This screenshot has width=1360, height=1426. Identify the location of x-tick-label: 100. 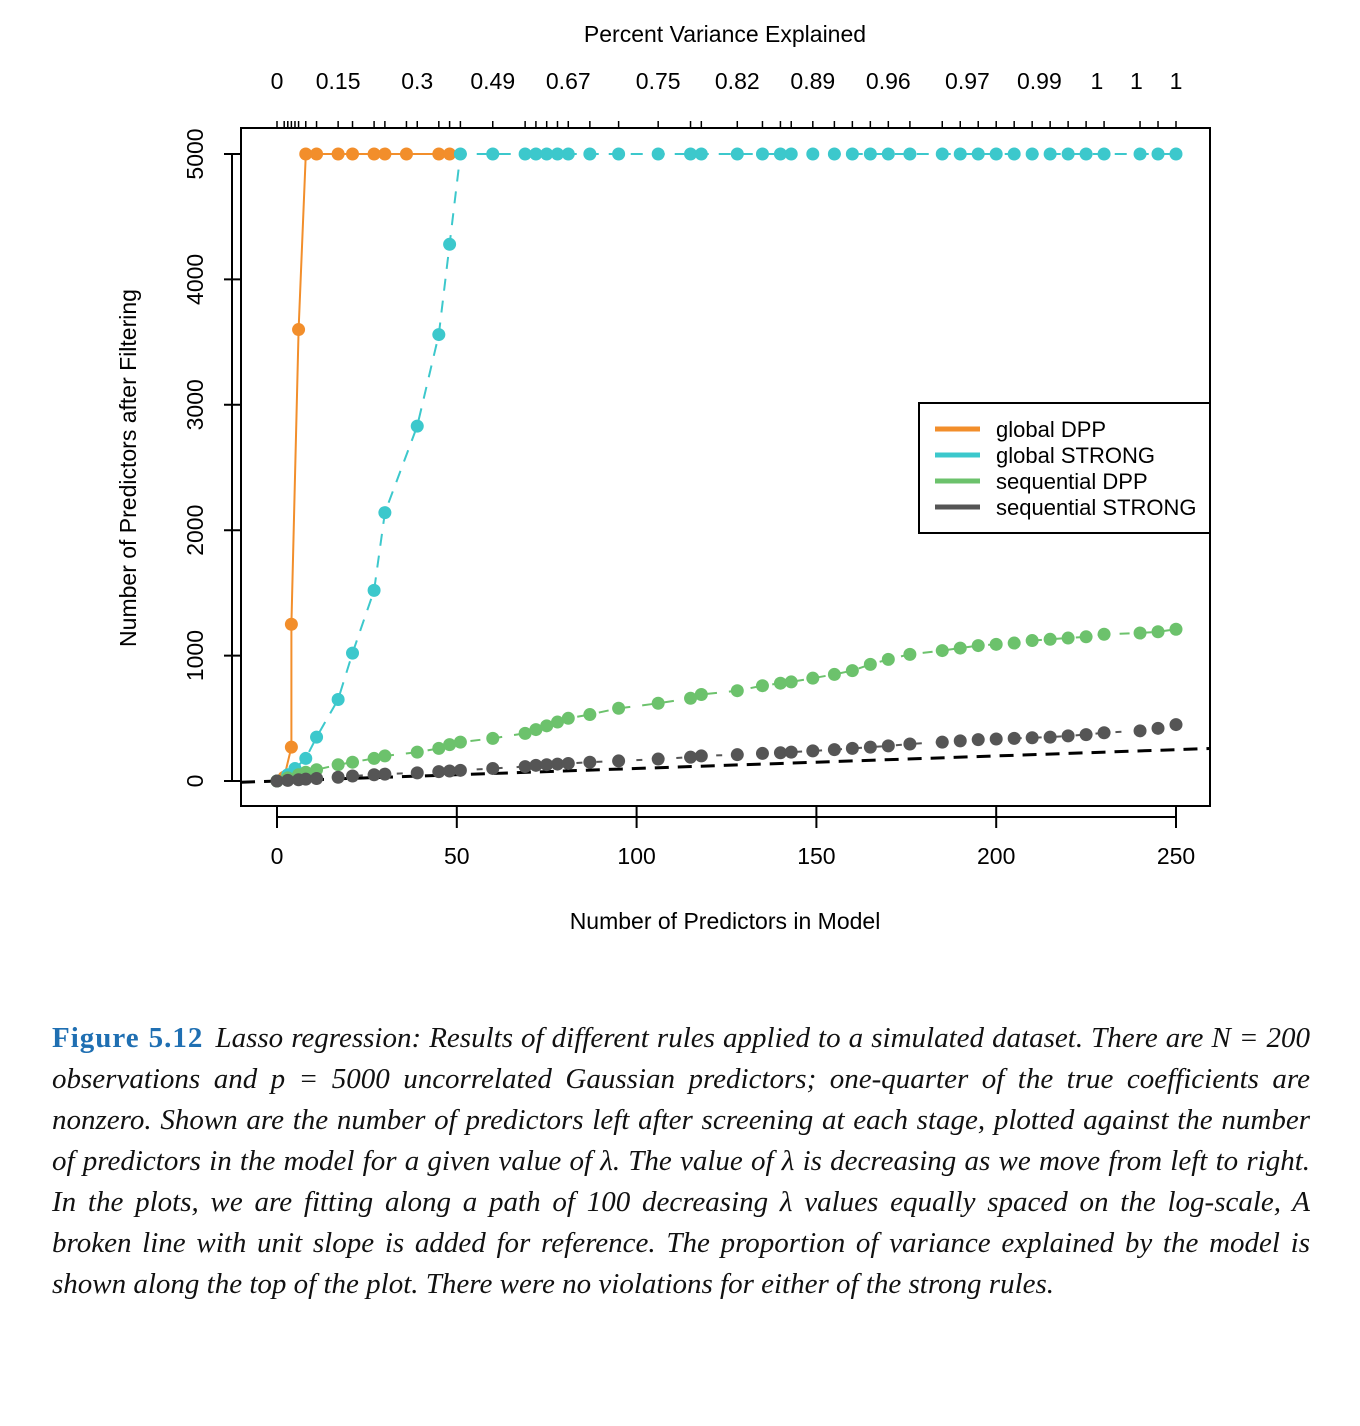
(636, 856).